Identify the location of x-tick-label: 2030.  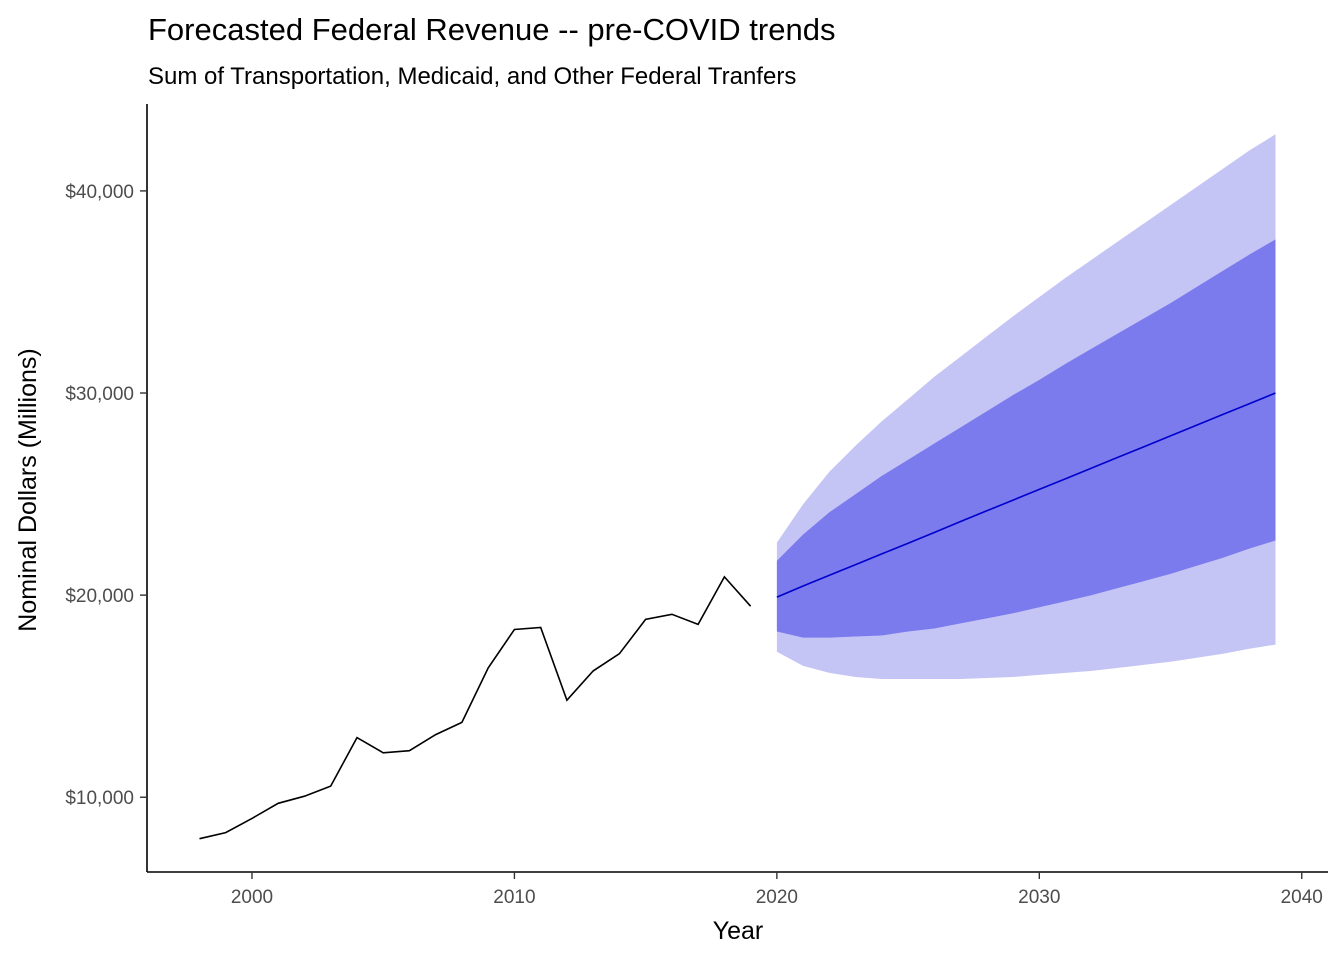
(1039, 897).